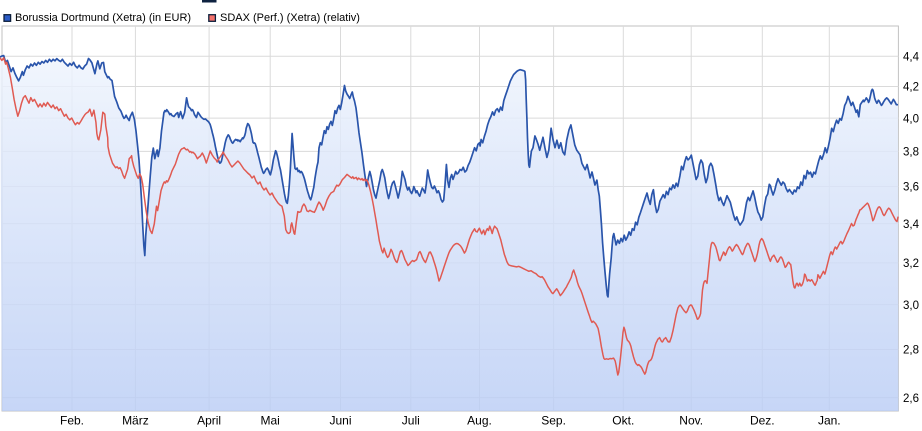 The image size is (922, 431). Describe the element at coordinates (623, 421) in the screenshot. I see `svg-text: Okt.` at that location.